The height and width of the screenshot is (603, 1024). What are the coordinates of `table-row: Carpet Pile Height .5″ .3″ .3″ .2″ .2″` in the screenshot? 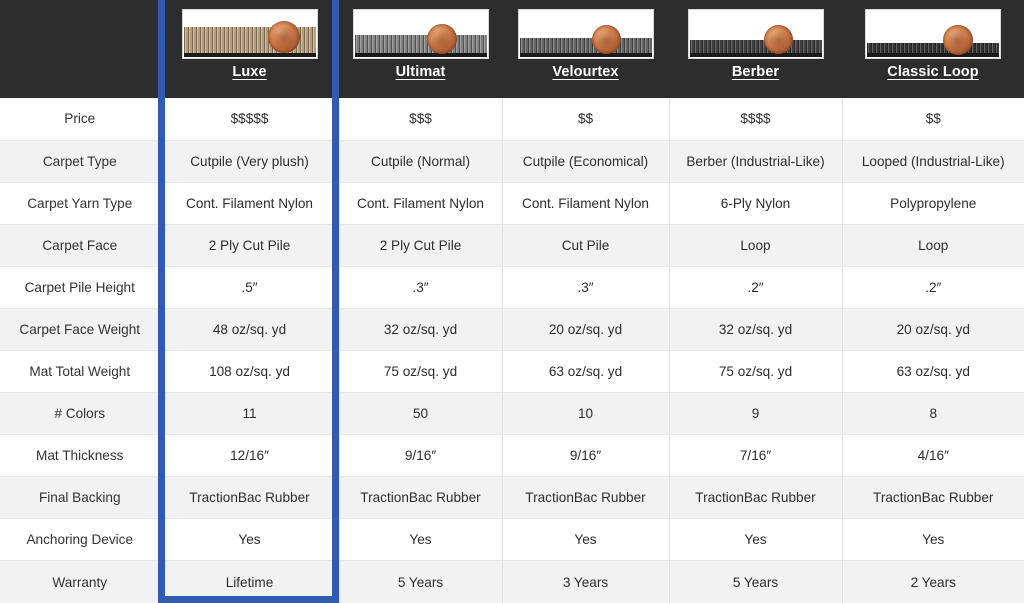 It's located at (512, 287).